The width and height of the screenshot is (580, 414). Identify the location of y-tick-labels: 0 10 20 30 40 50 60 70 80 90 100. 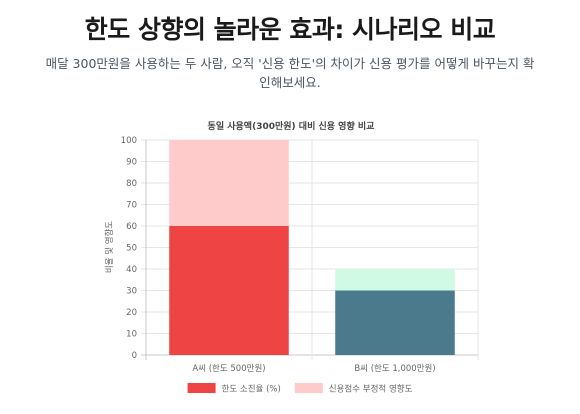
(129, 248).